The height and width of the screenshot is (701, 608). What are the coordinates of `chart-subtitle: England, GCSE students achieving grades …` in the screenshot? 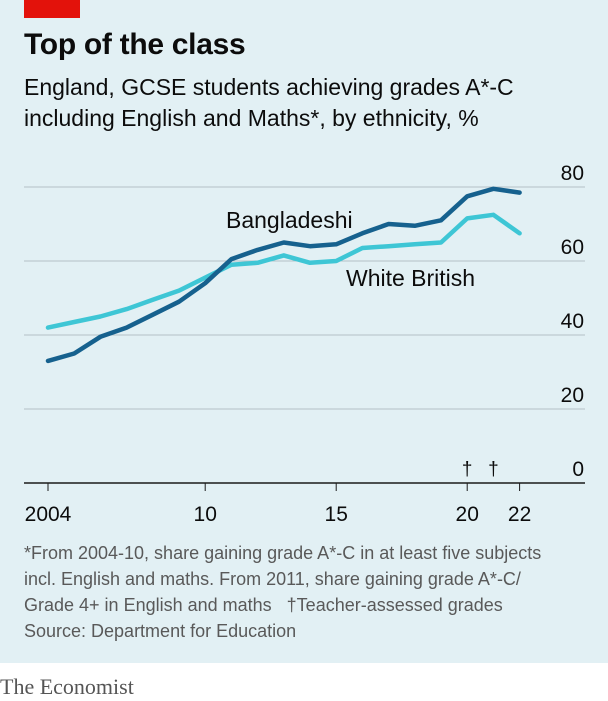 It's located at (269, 102).